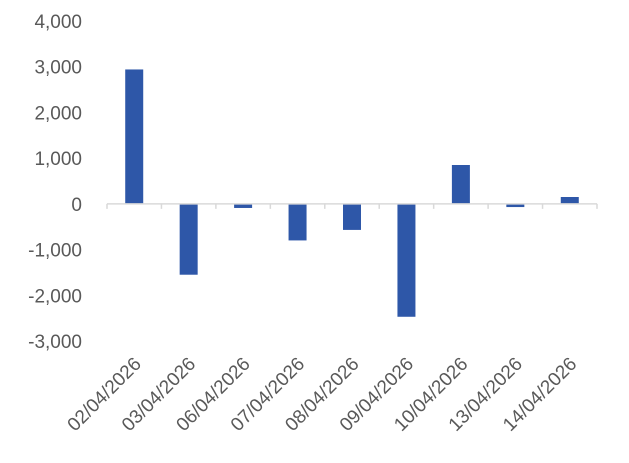 The width and height of the screenshot is (629, 463). What do you see at coordinates (55, 251) in the screenshot?
I see `y-tick-label: -1,000` at bounding box center [55, 251].